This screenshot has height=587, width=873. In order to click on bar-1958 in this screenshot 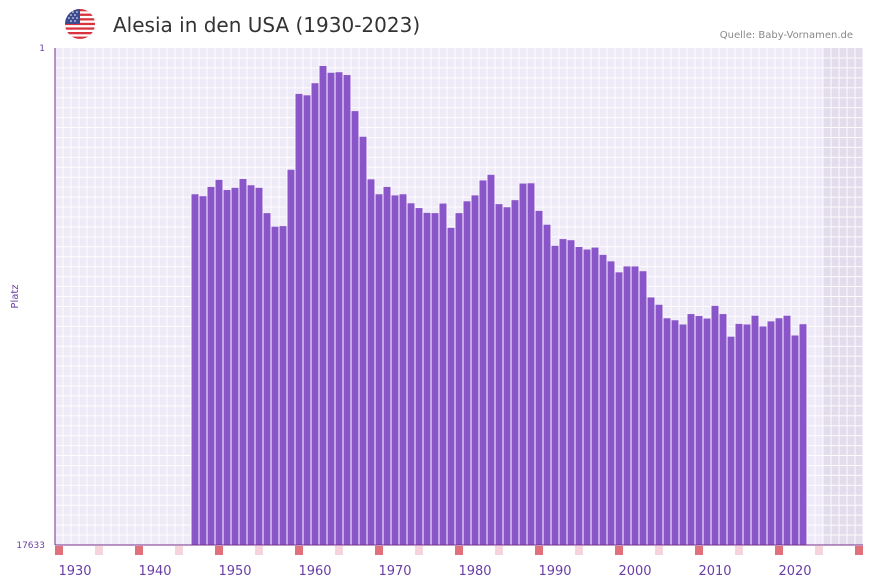, I will do `click(299, 319)`.